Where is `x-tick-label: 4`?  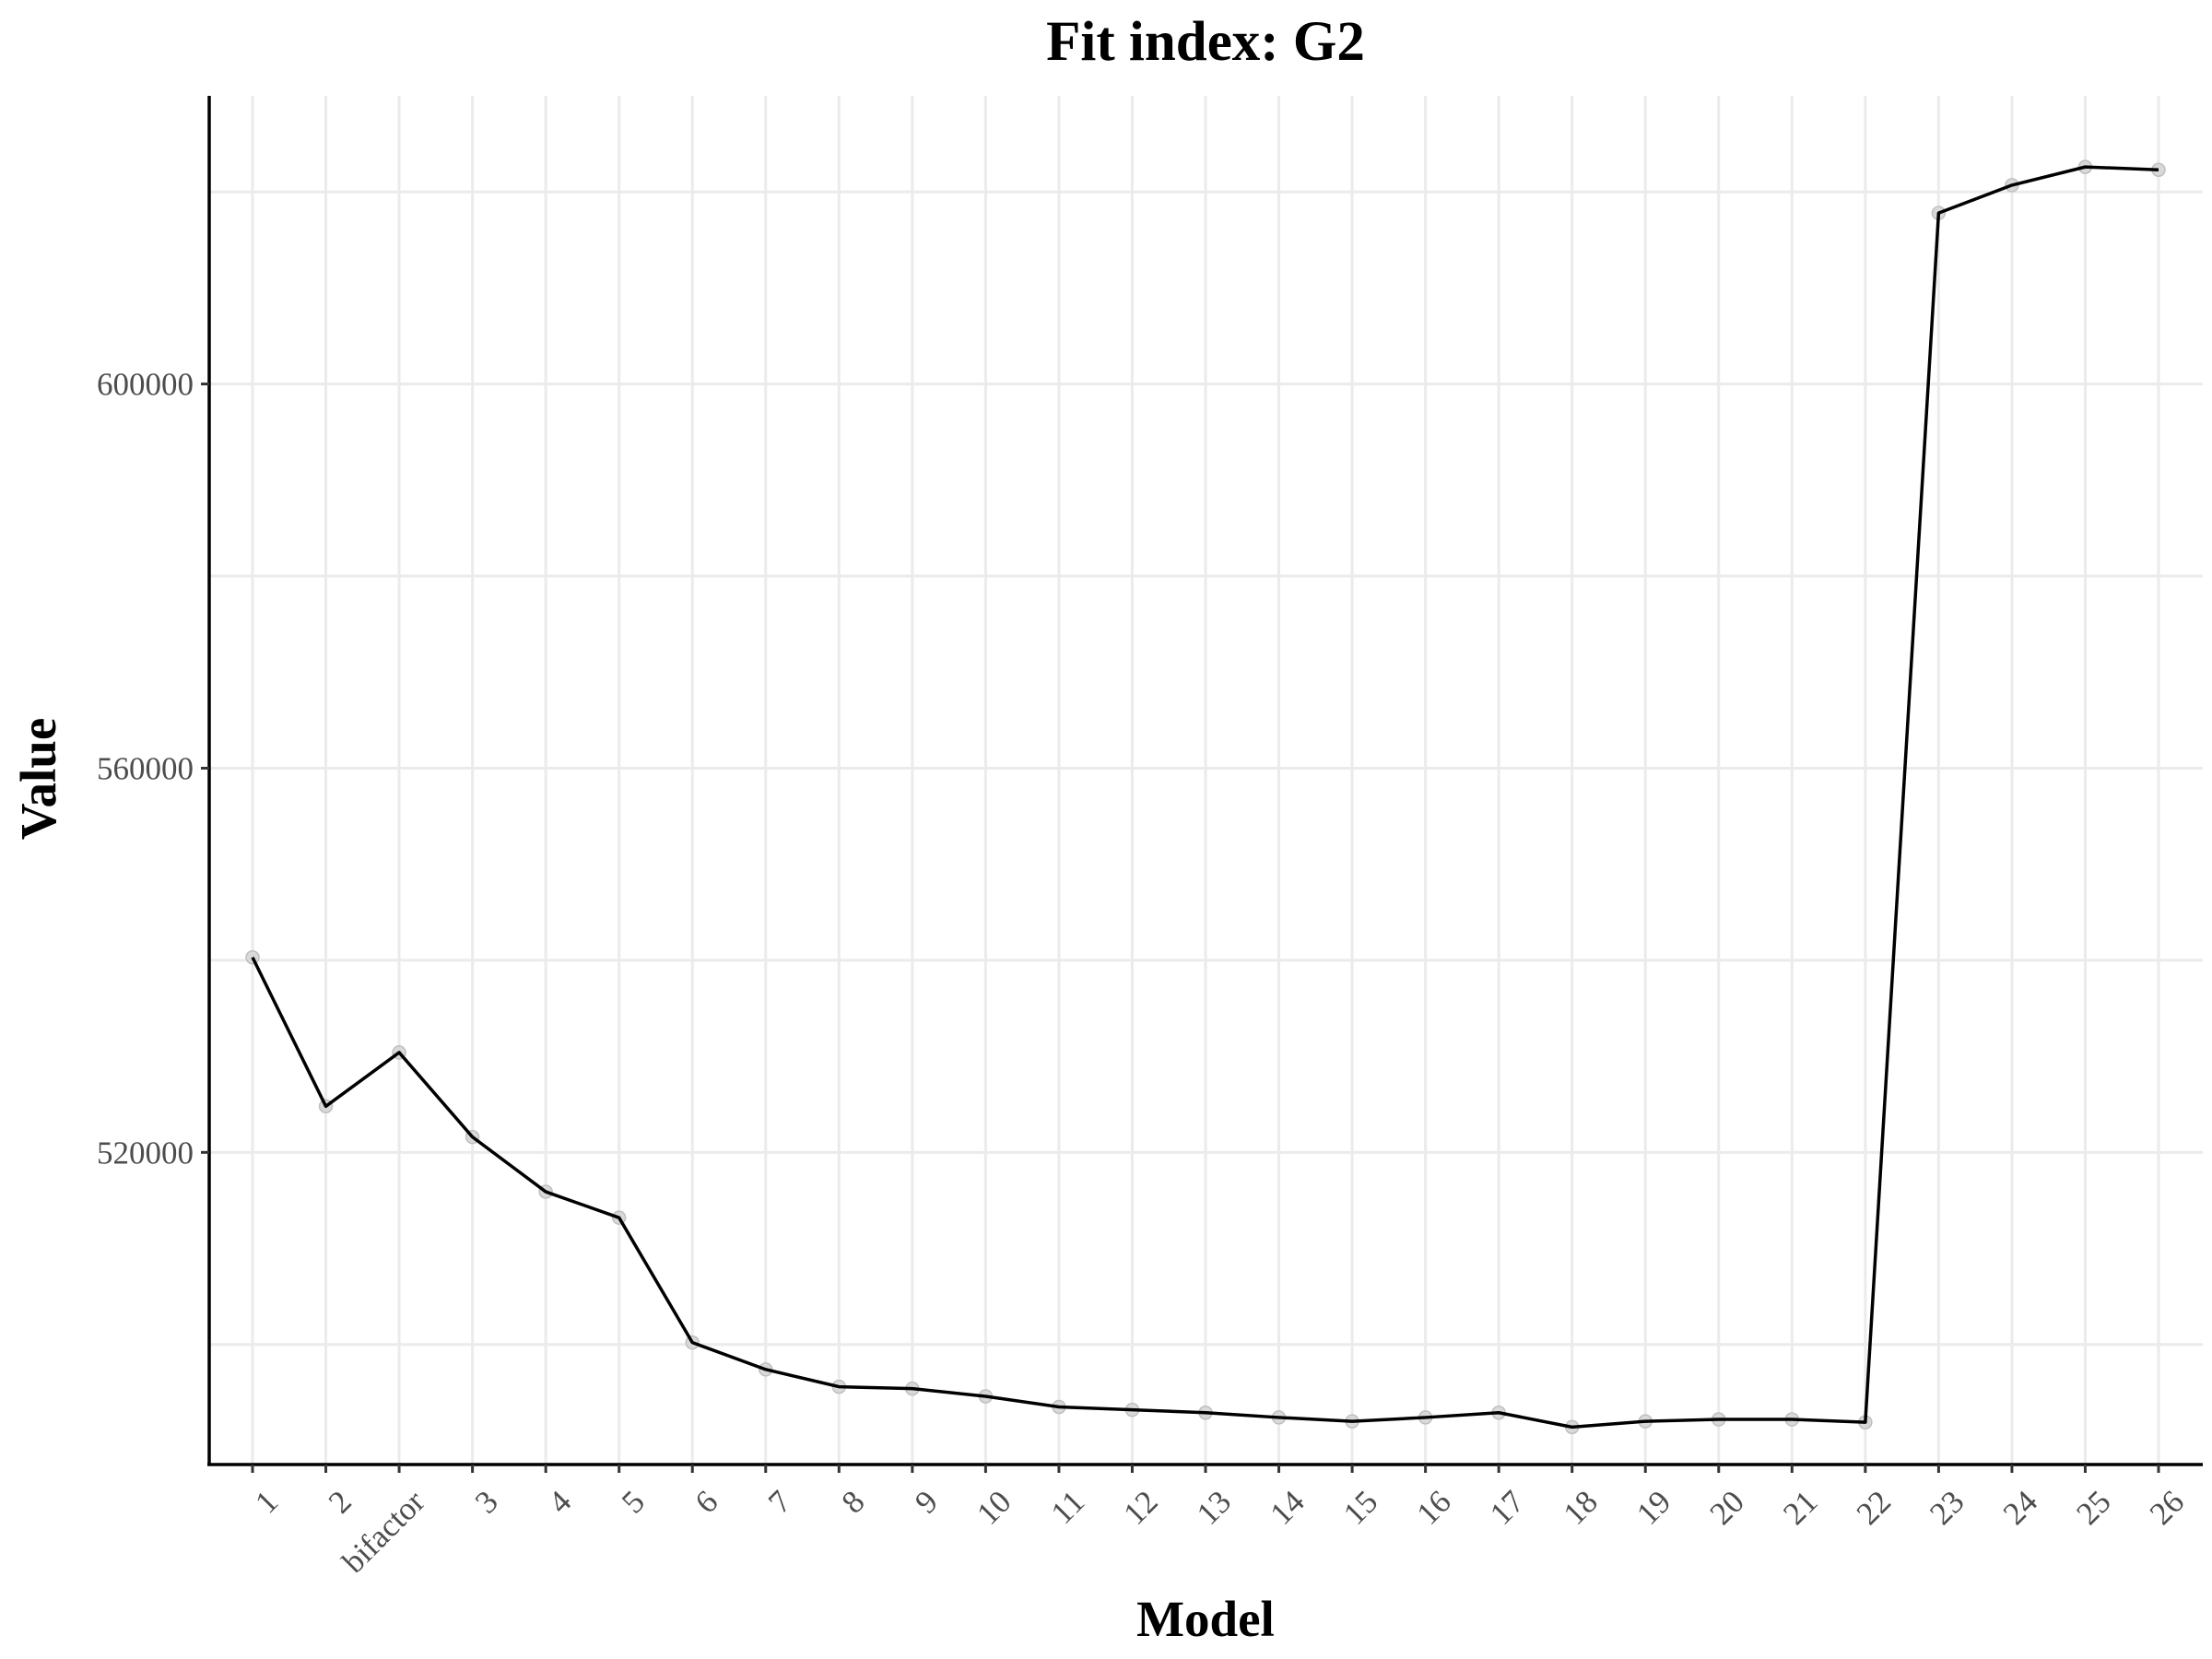
x-tick-label: 4 is located at coordinates (559, 1502).